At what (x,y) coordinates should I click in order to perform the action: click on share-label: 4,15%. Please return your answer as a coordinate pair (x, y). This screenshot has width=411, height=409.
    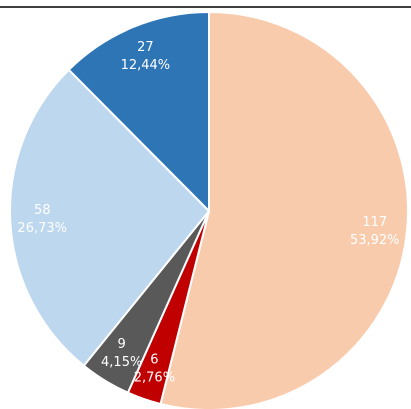
    Looking at the image, I should click on (121, 362).